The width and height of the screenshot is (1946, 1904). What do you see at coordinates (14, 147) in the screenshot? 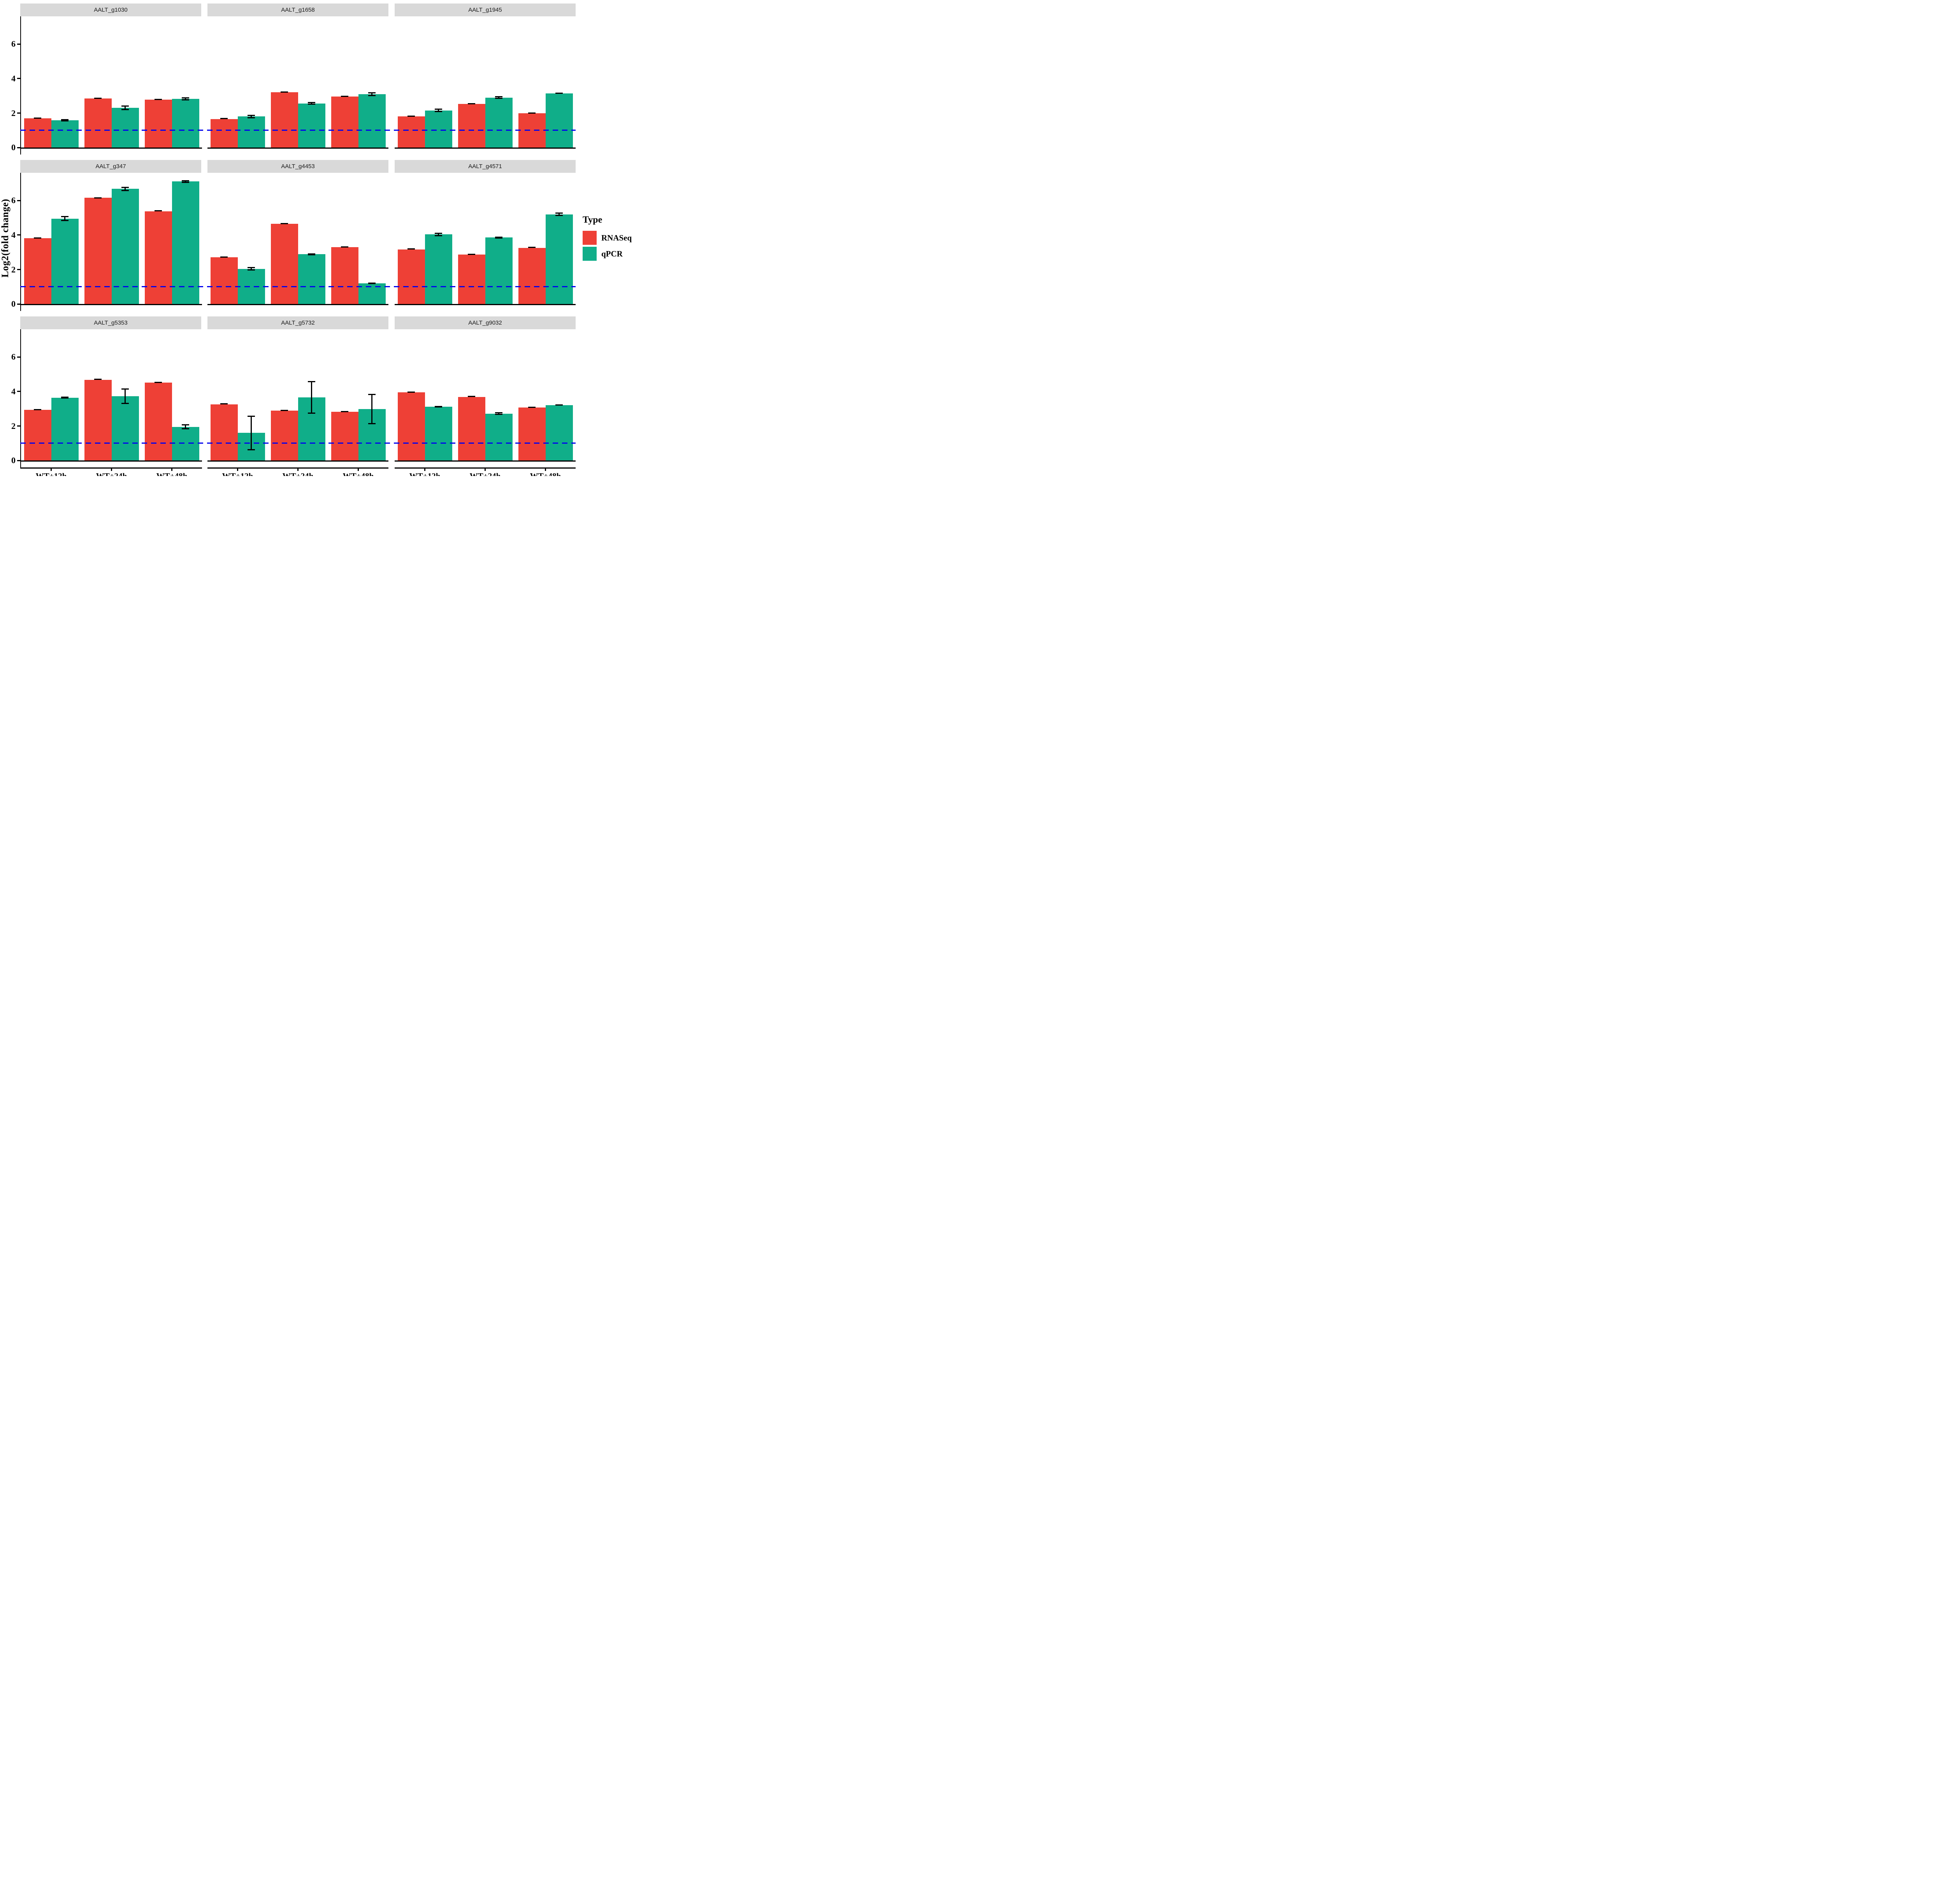
I see `y-tick-label: 0` at bounding box center [14, 147].